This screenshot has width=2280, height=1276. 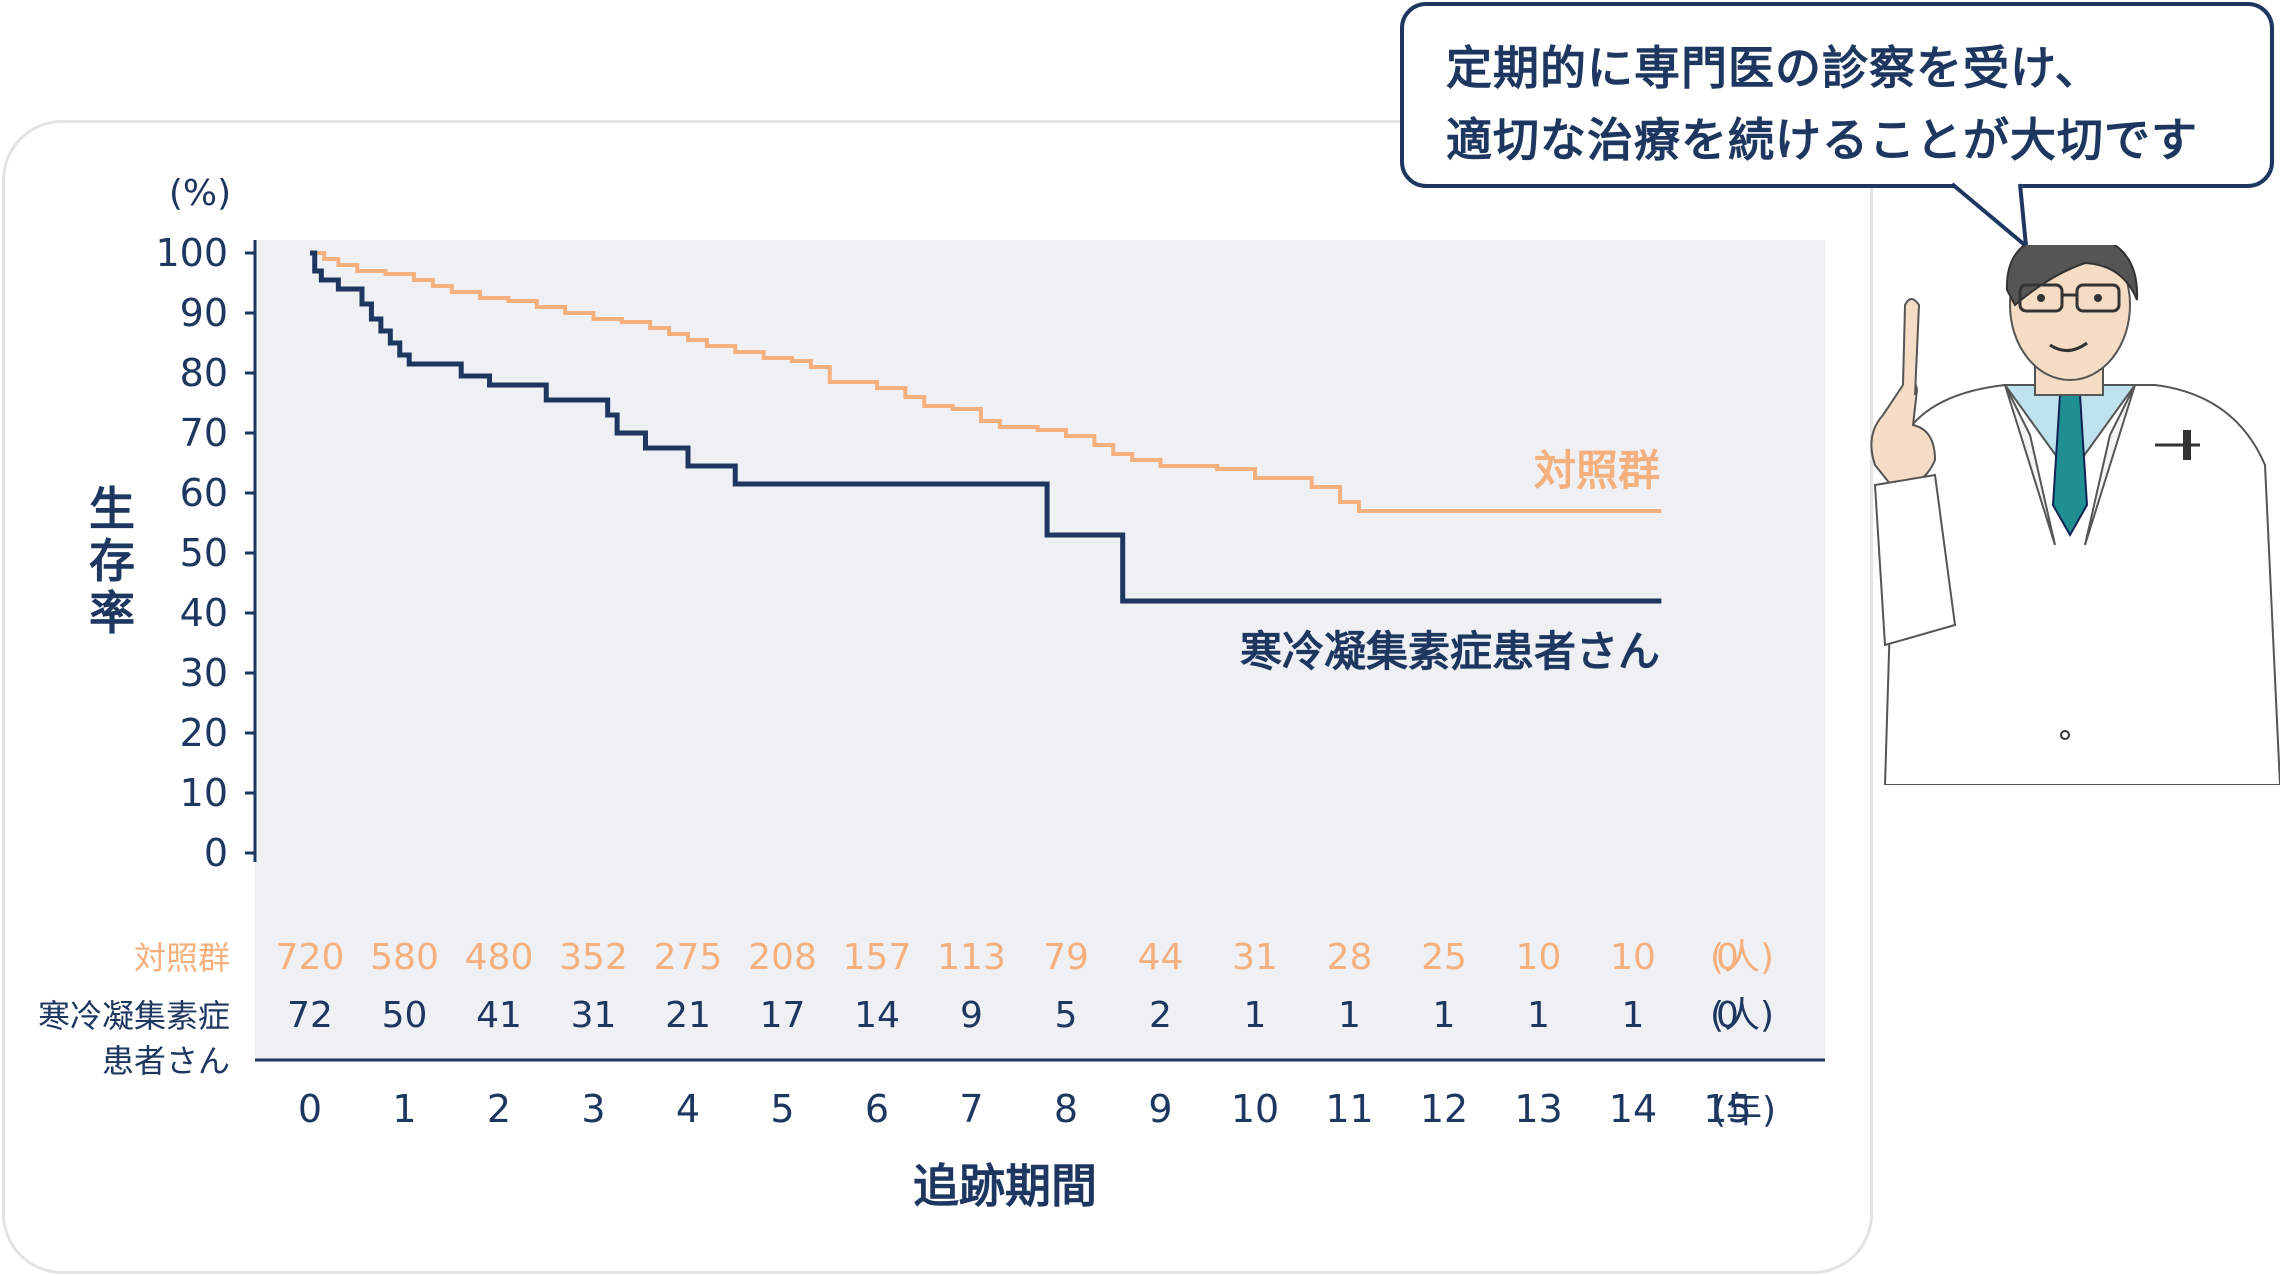 I want to click on y-tick-label: 40, so click(x=204, y=613).